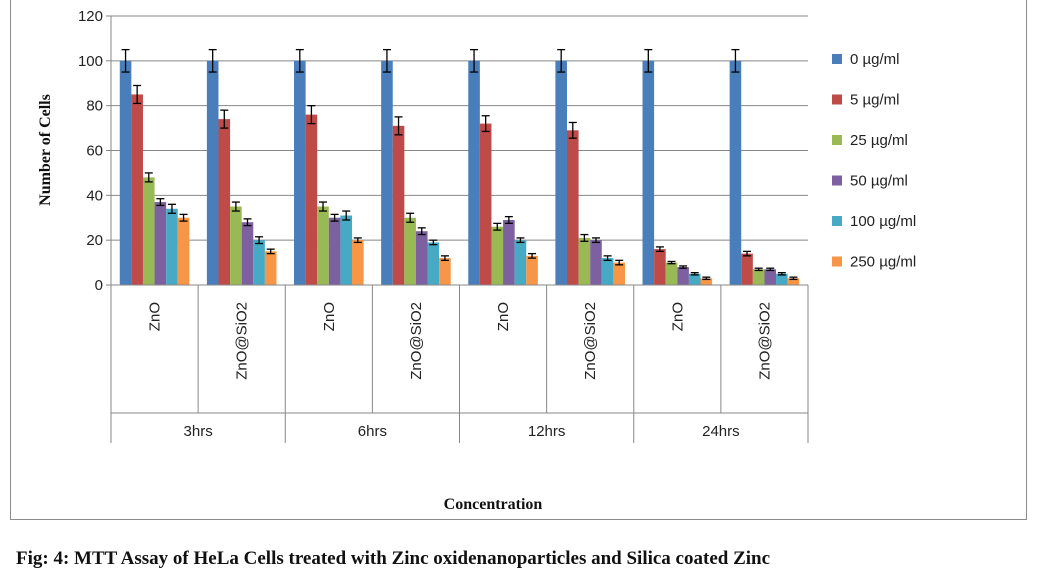 The width and height of the screenshot is (1038, 576). Describe the element at coordinates (94, 151) in the screenshot. I see `y-tick-label: 60` at that location.